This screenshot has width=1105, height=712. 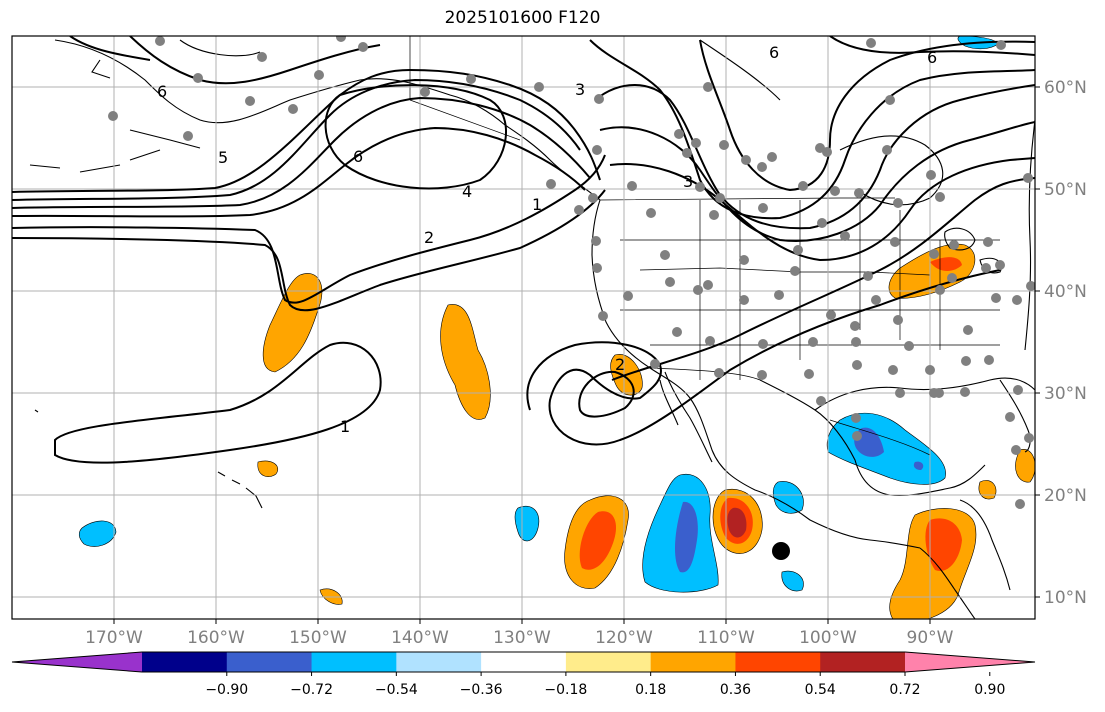 I want to click on lon-label: 120°W, so click(x=624, y=638).